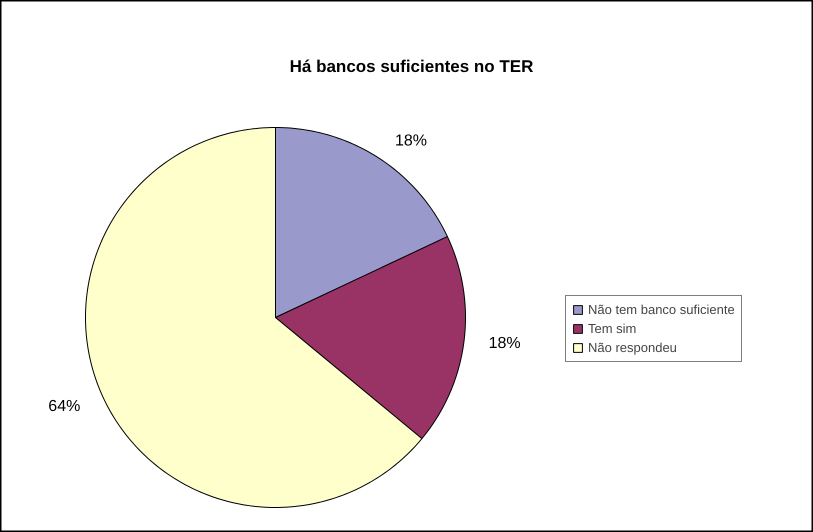  I want to click on chart-title: Há bancos suficientes no TER, so click(412, 66).